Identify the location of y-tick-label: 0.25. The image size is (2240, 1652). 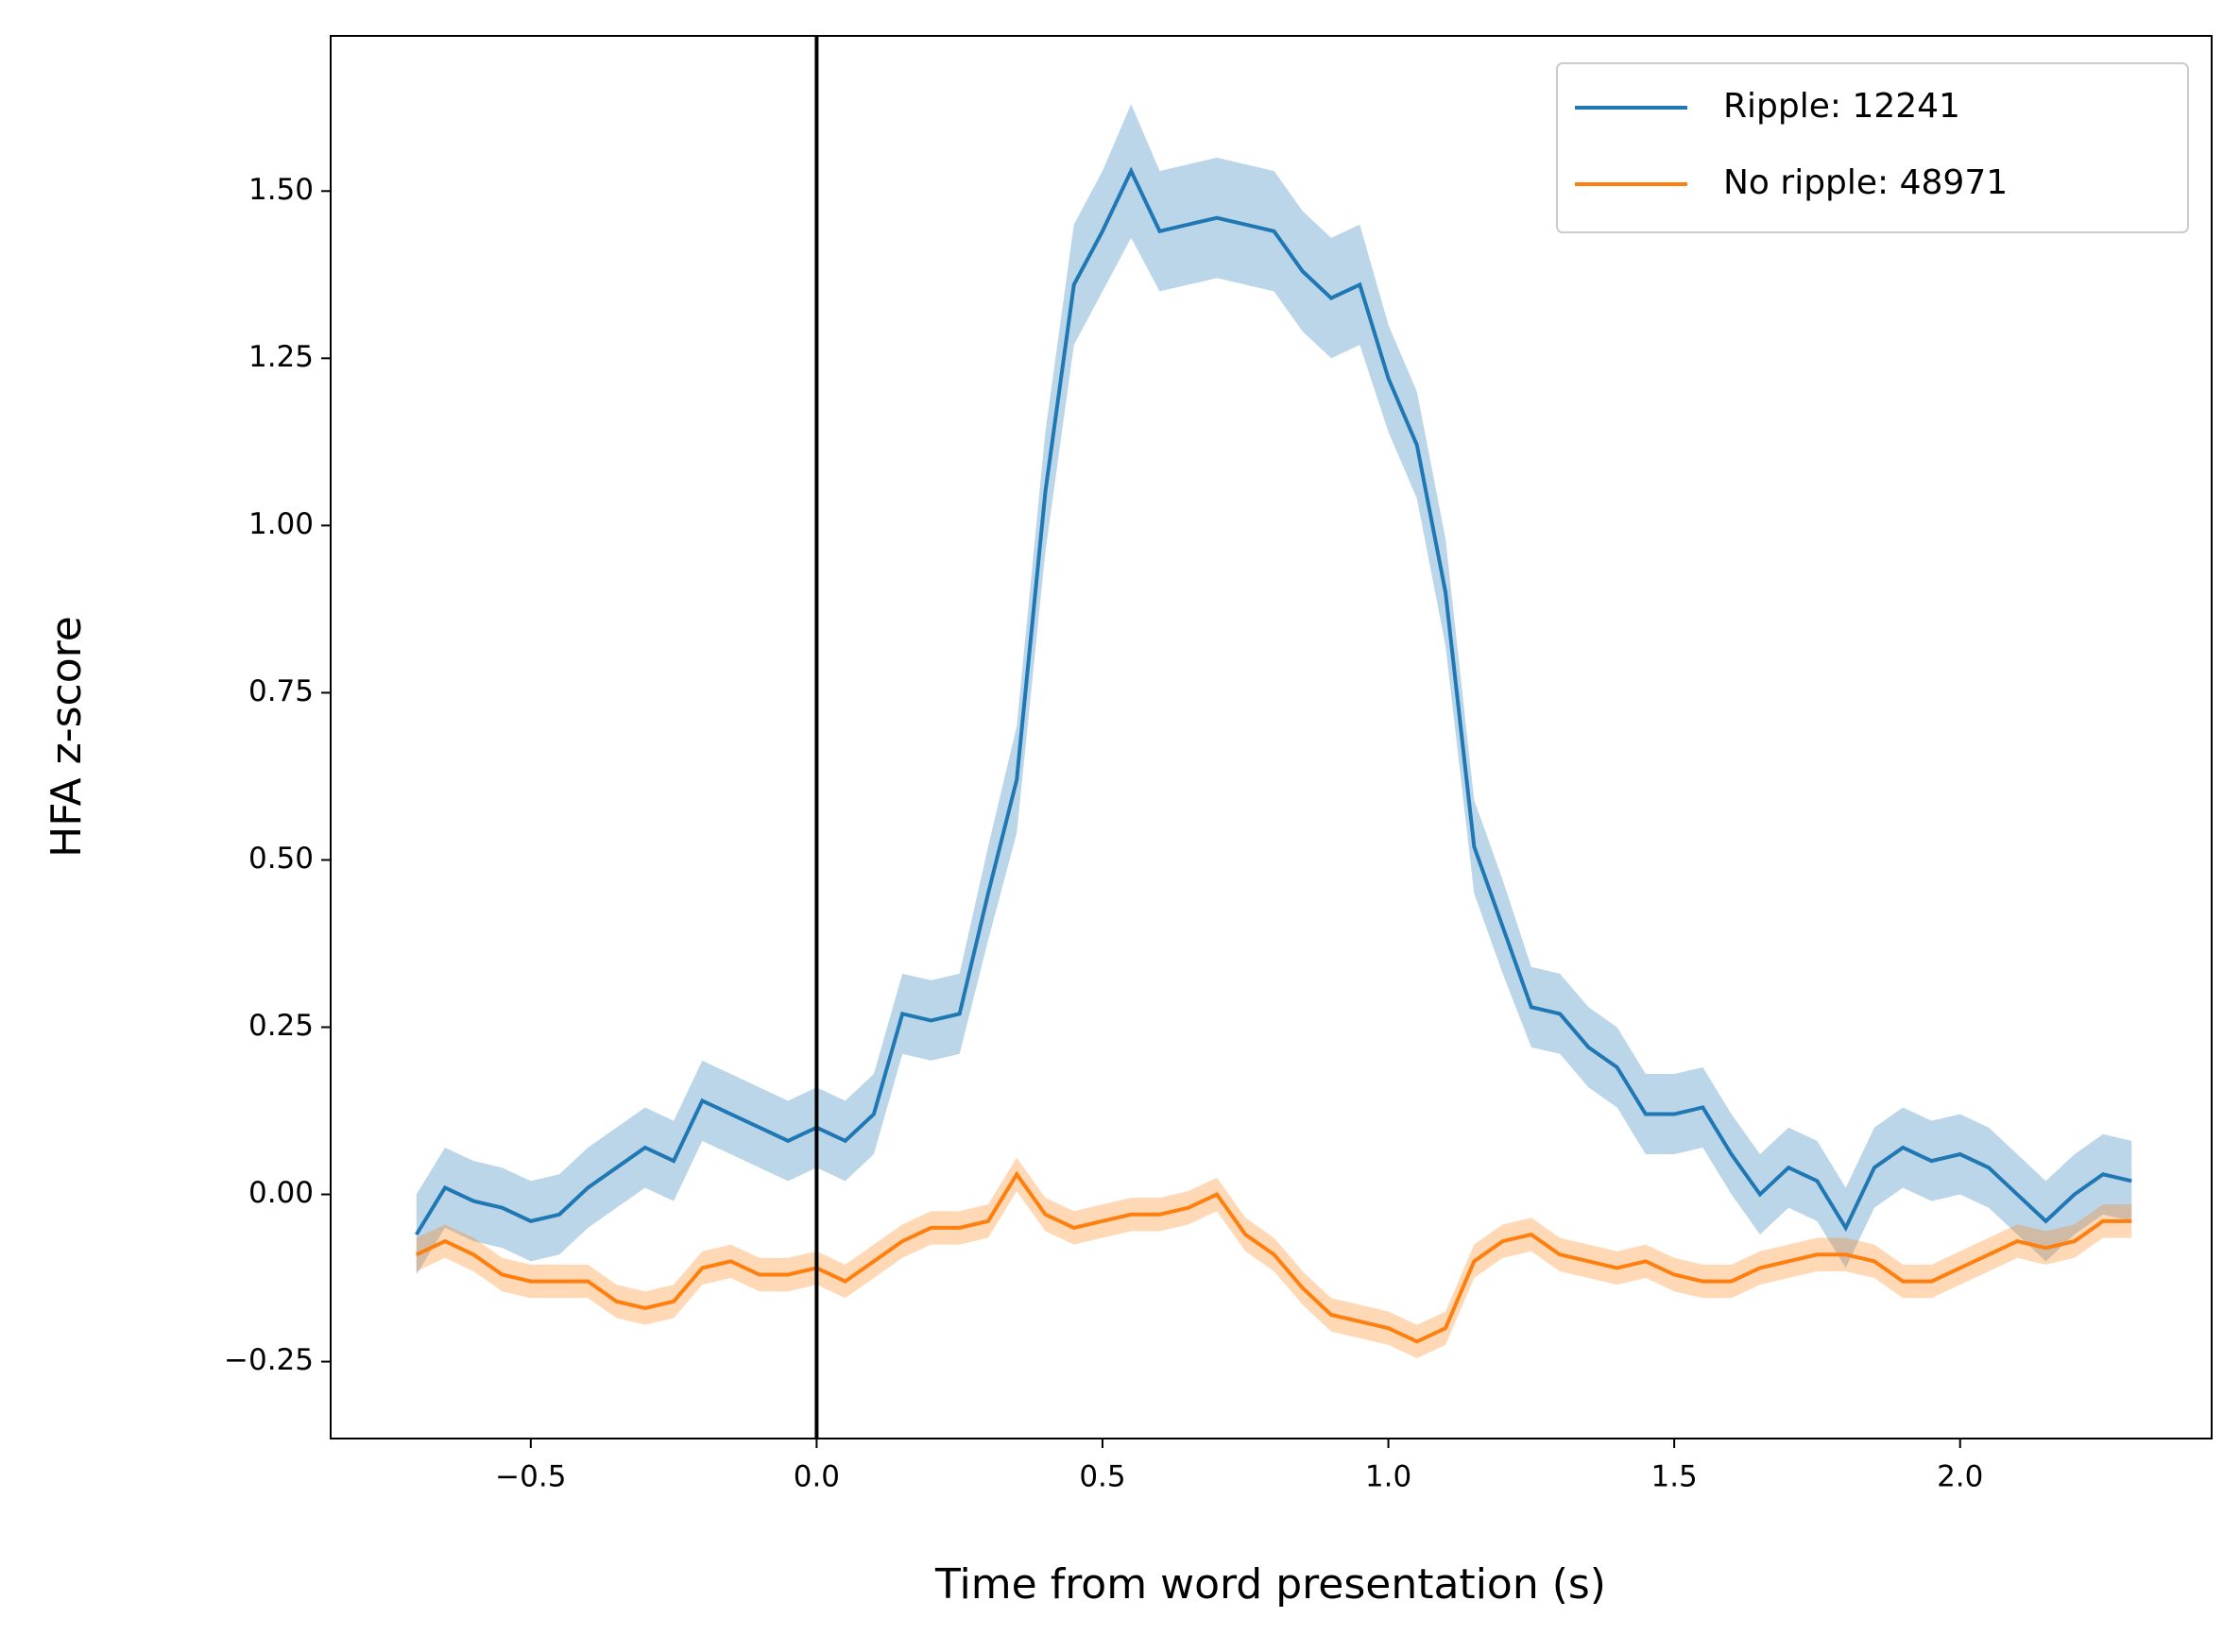
(281, 1026).